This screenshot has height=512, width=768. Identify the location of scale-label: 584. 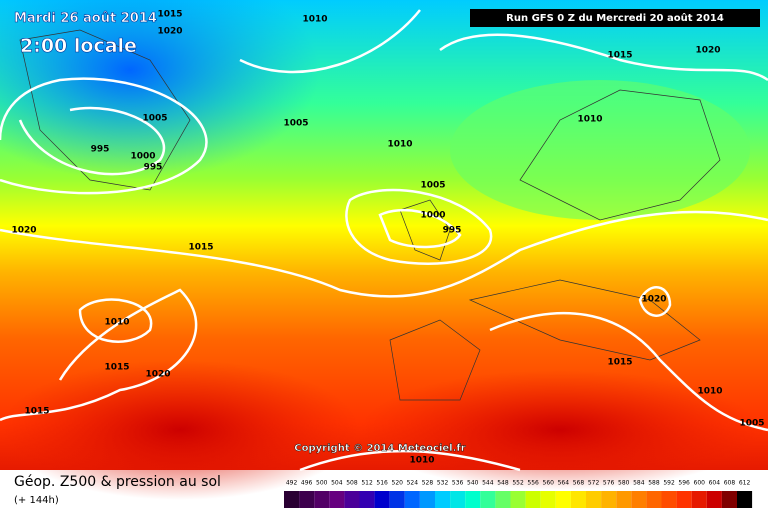
(639, 483).